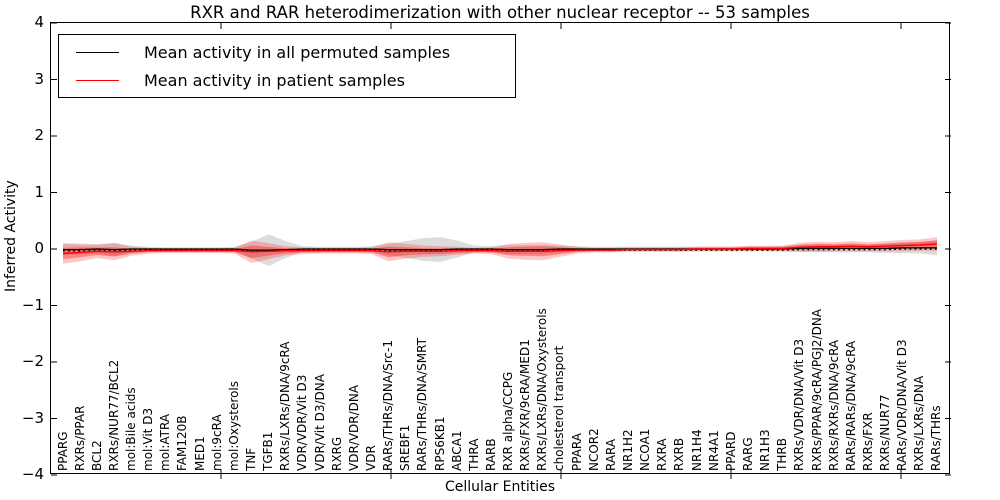 The height and width of the screenshot is (500, 1000). Describe the element at coordinates (628, 450) in the screenshot. I see `x-entity-label: NR1H2` at that location.